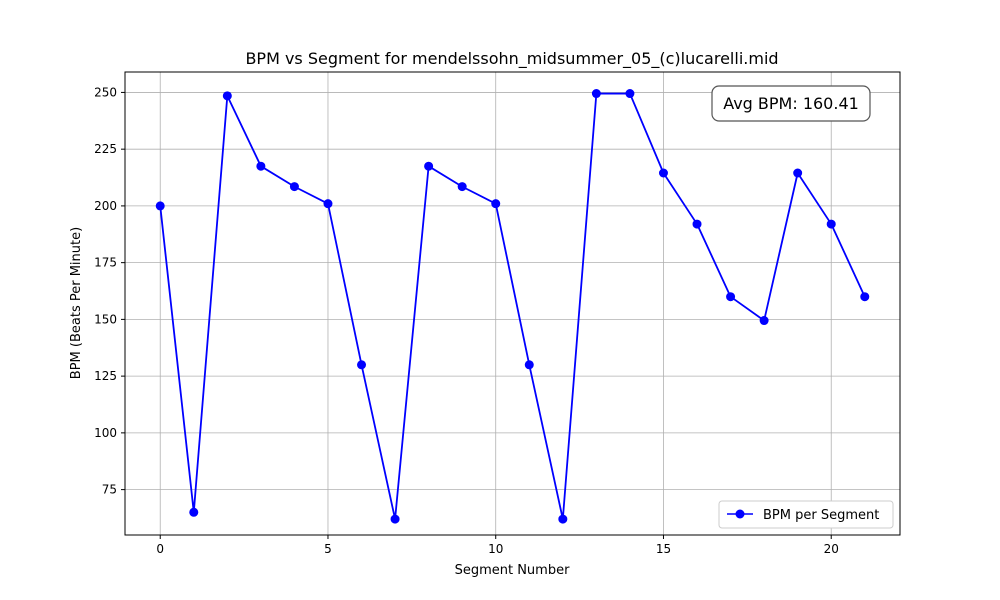 The height and width of the screenshot is (600, 1000). I want to click on y-tick-label: 100, so click(105, 433).